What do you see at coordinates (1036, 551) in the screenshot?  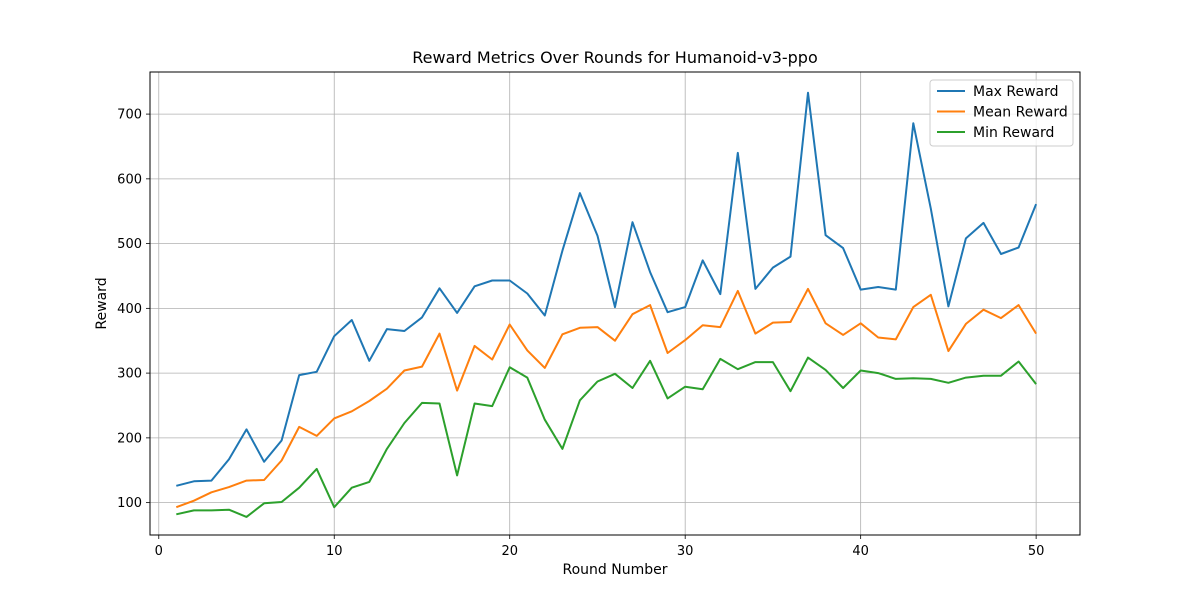 I see `x-tick-label: 50` at bounding box center [1036, 551].